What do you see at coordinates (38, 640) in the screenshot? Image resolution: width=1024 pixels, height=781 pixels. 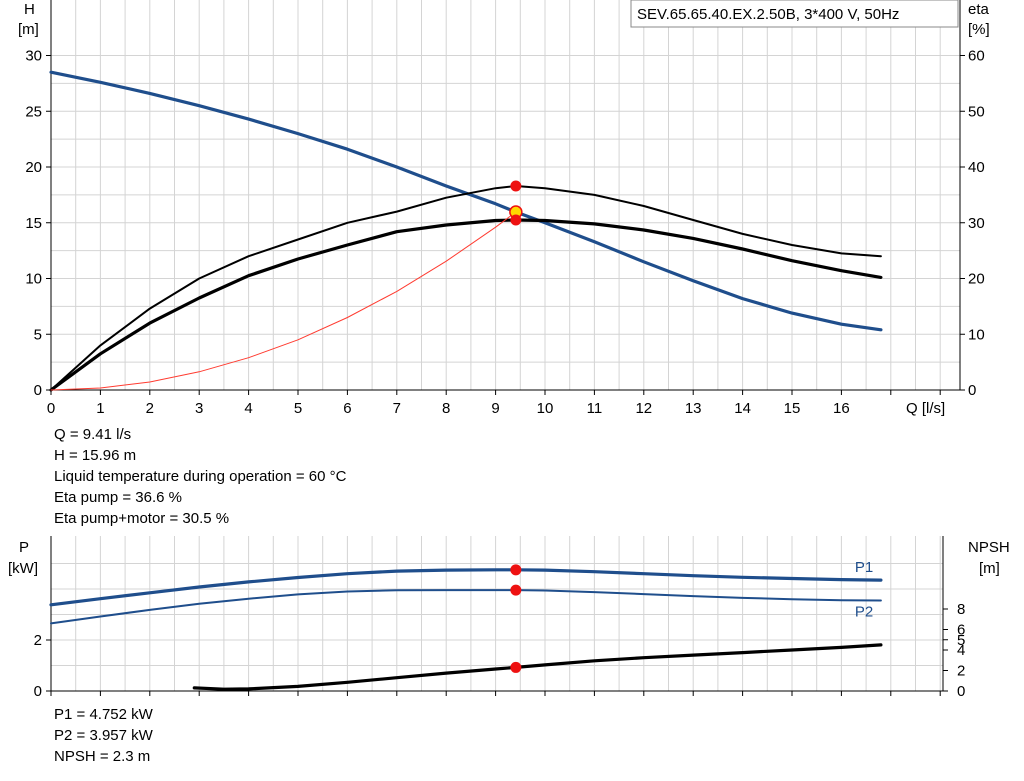 I see `y-tick-label-left: 2` at bounding box center [38, 640].